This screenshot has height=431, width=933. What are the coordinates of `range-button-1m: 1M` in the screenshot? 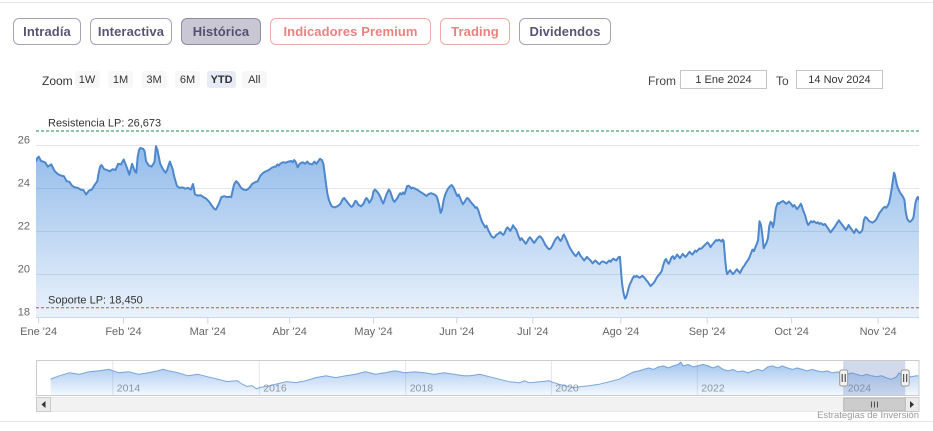 It's located at (120, 79).